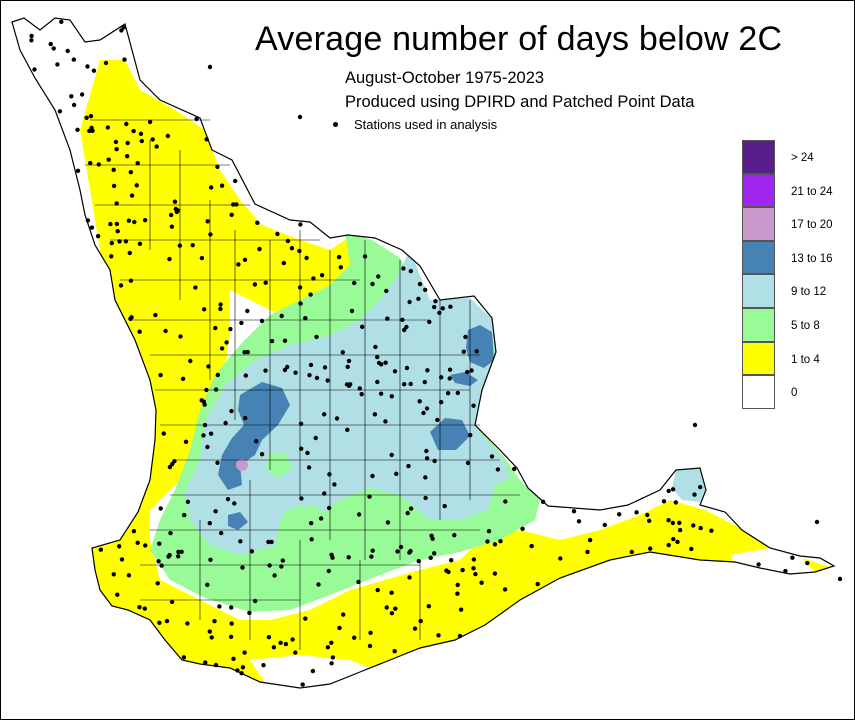  What do you see at coordinates (758, 157) in the screenshot?
I see `legend-swatch` at bounding box center [758, 157].